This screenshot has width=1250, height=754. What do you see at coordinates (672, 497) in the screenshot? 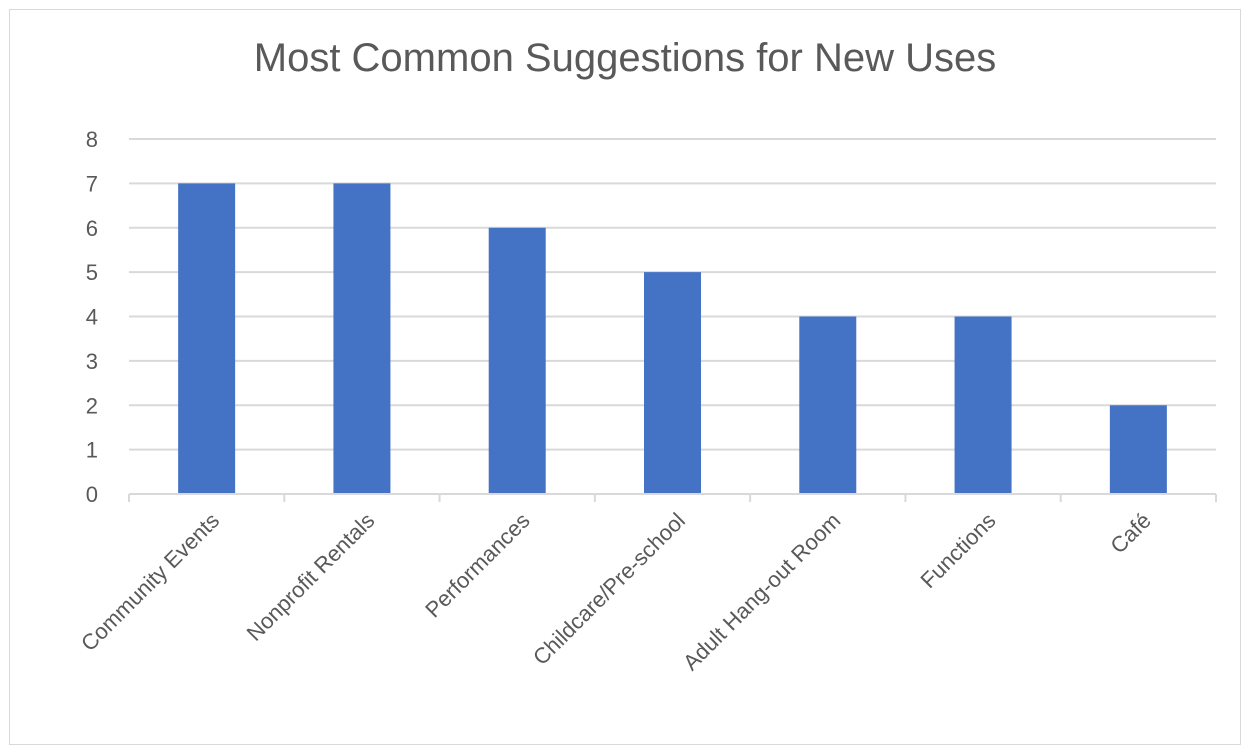
I see `x-axis` at bounding box center [672, 497].